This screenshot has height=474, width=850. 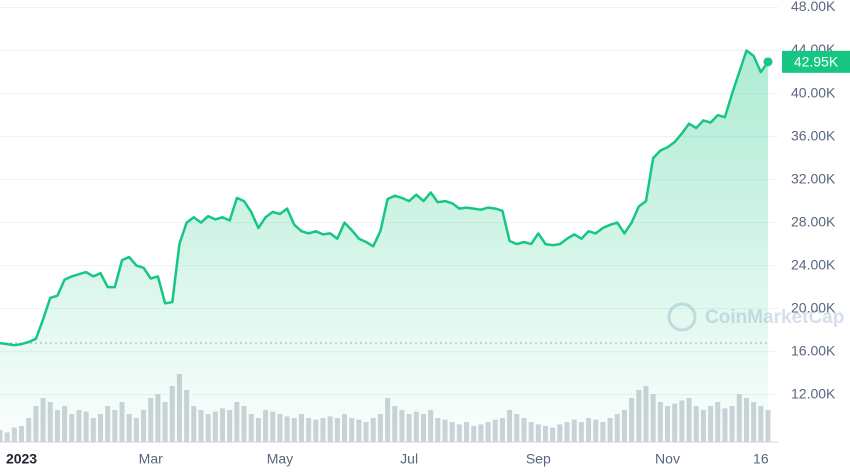 I want to click on x-tick-label: May, so click(x=280, y=459).